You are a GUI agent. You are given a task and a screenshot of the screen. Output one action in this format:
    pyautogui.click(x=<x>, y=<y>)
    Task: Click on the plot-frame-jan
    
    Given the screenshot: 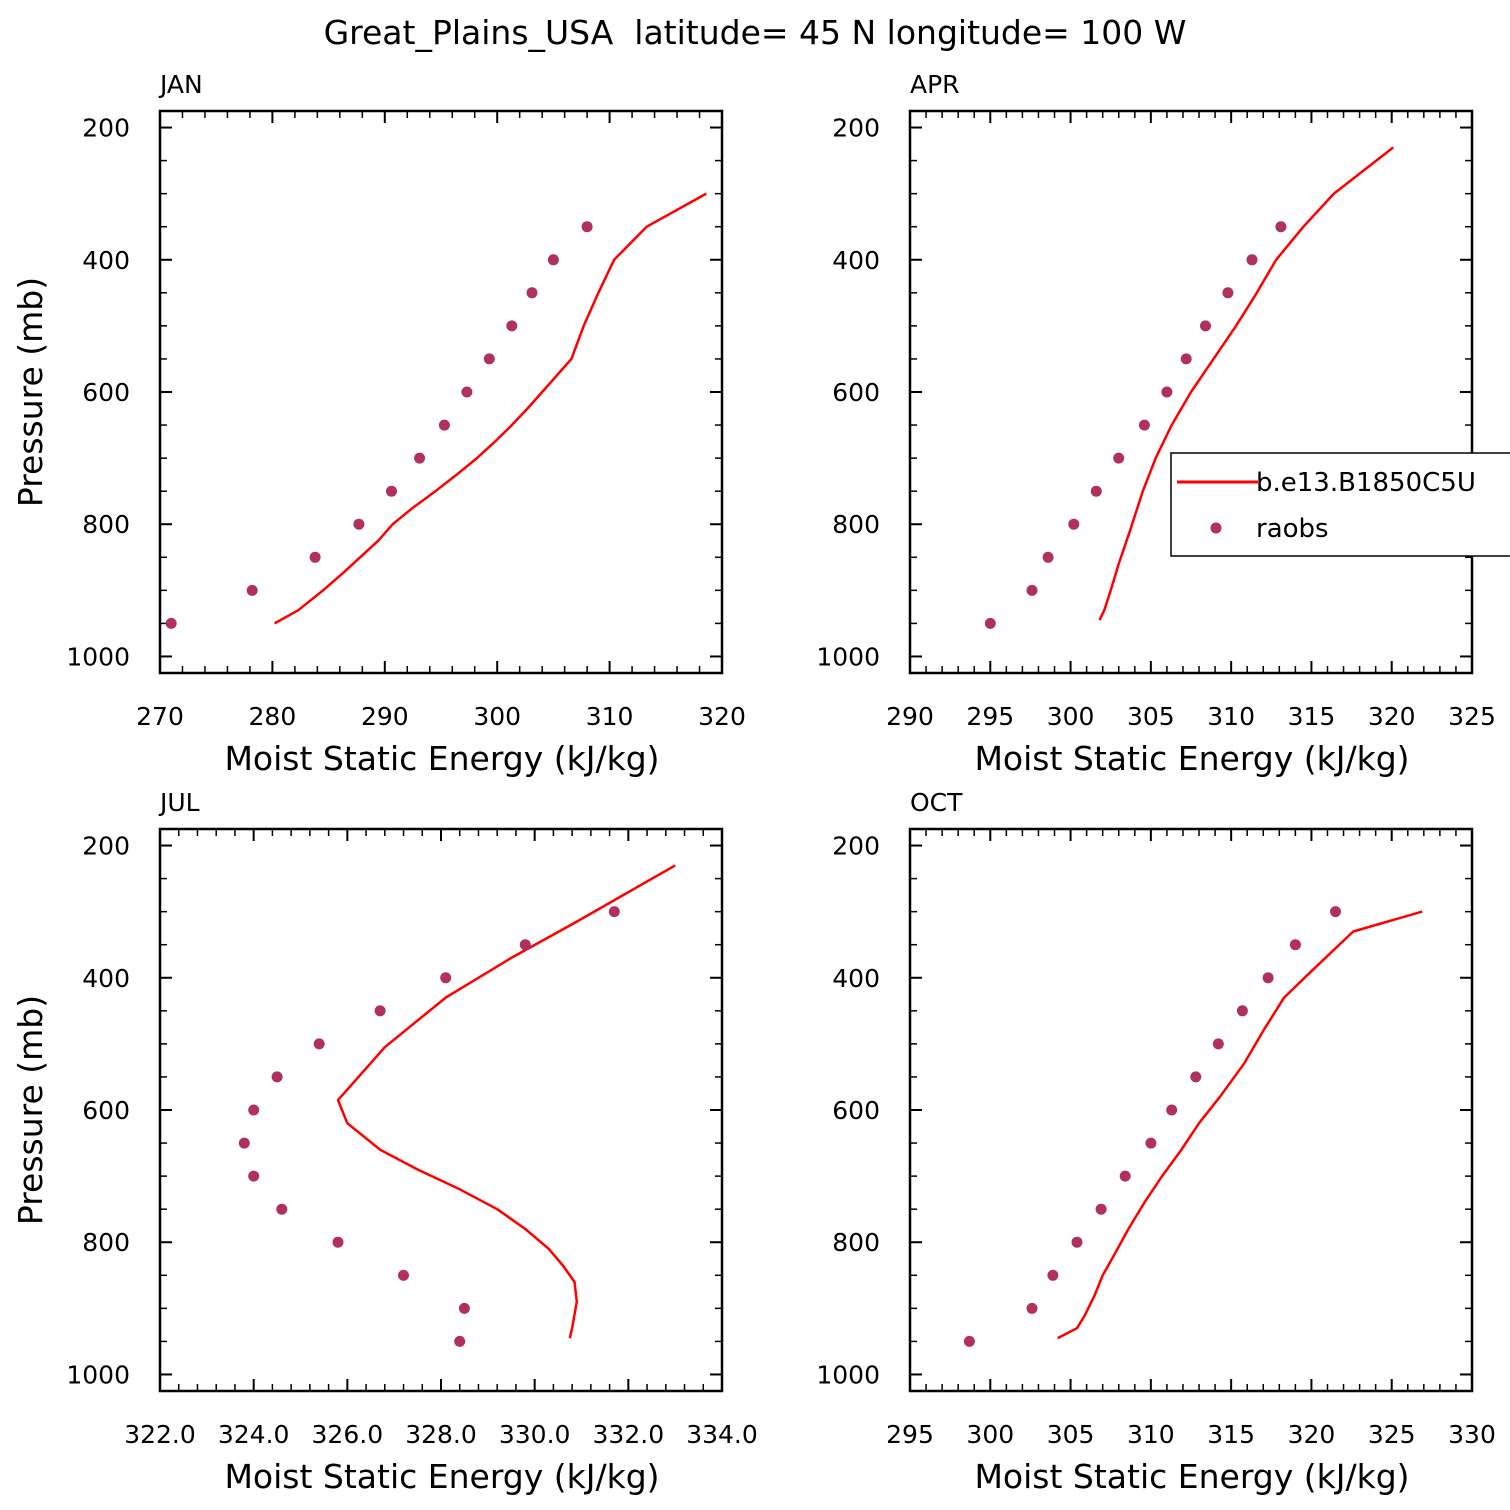 What is the action you would take?
    pyautogui.click(x=441, y=392)
    